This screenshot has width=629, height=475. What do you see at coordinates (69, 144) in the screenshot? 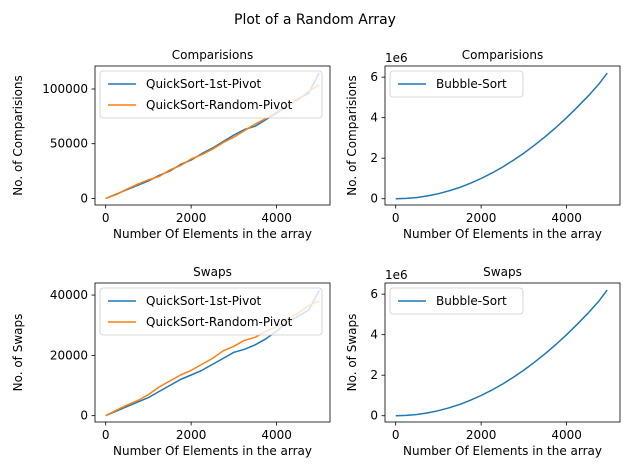
I see `y-tick-label: 50000` at bounding box center [69, 144].